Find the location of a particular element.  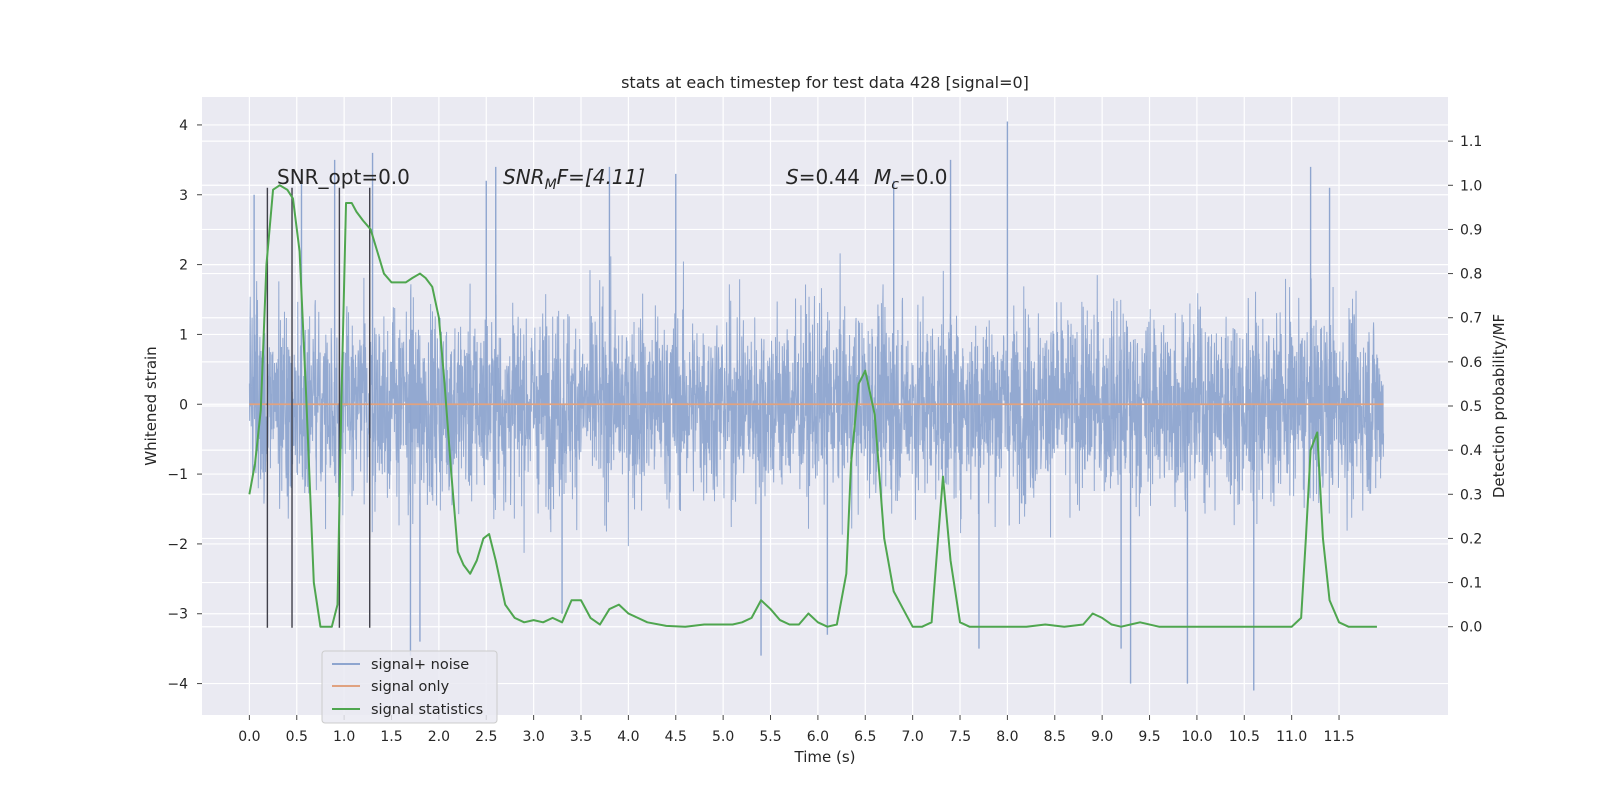

y-tick-label-left: 1 is located at coordinates (183, 335).